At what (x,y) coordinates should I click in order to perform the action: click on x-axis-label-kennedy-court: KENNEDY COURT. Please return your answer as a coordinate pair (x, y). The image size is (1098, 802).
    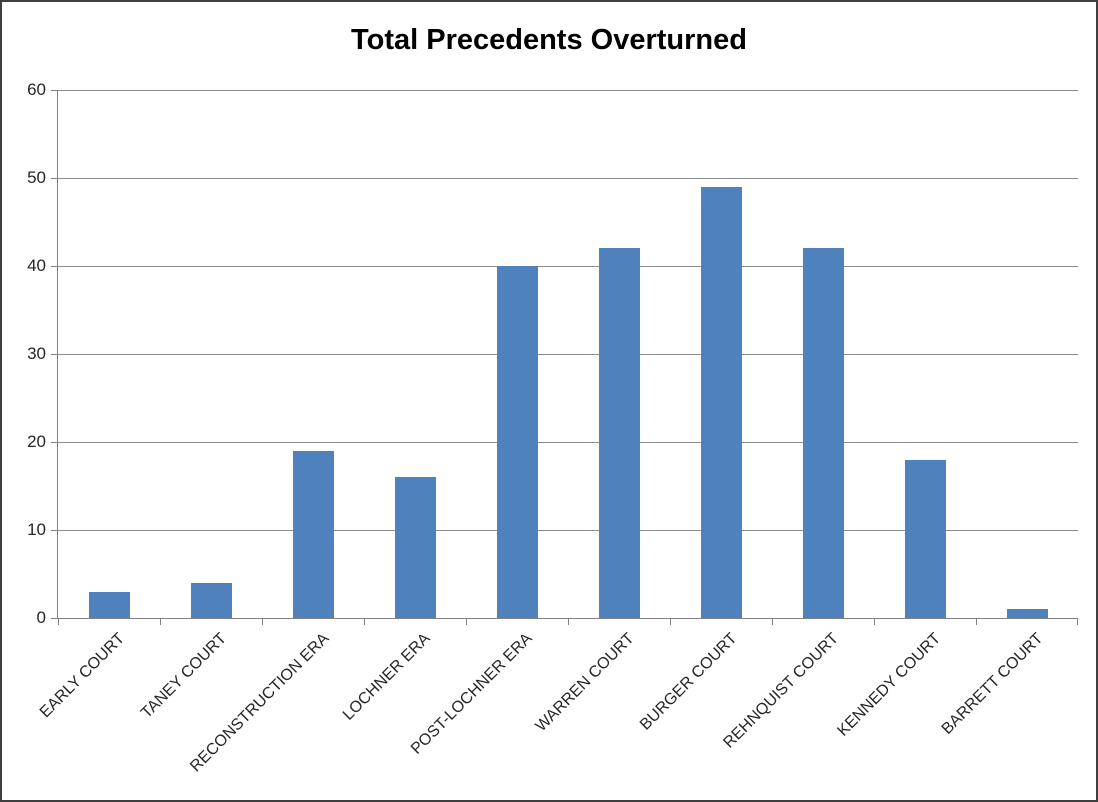
    Looking at the image, I should click on (889, 685).